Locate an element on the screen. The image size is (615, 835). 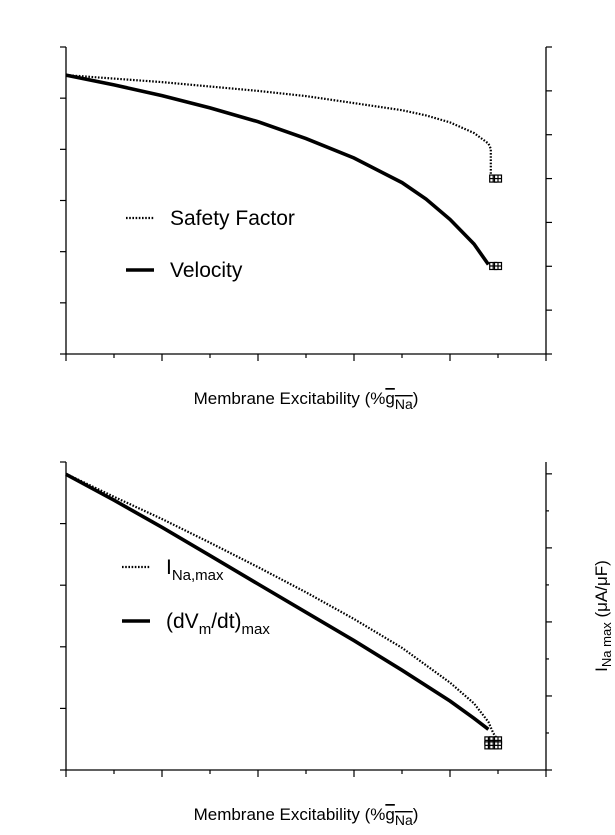
legend-label: (dVm/dt)max is located at coordinates (218, 624).